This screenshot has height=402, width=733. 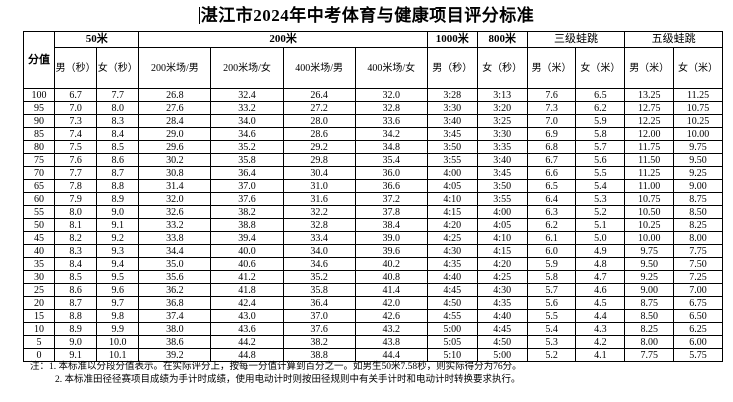 What do you see at coordinates (698, 316) in the screenshot?
I see `table-cell: 6.50` at bounding box center [698, 316].